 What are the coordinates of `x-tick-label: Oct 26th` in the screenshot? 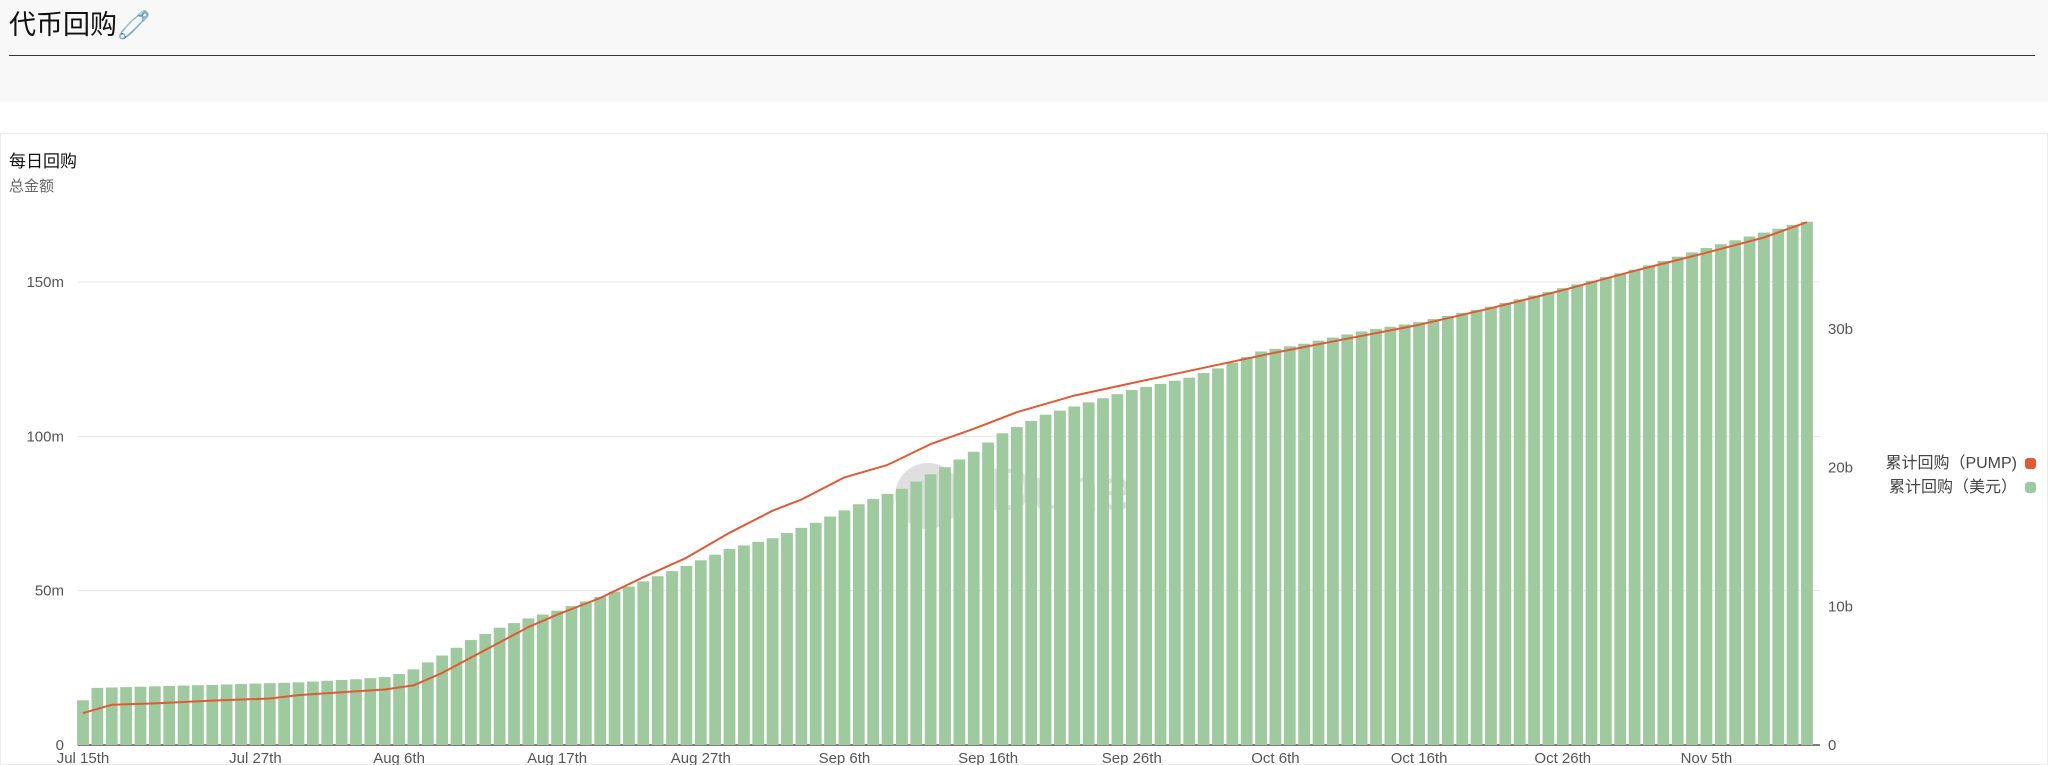 It's located at (1562, 757).